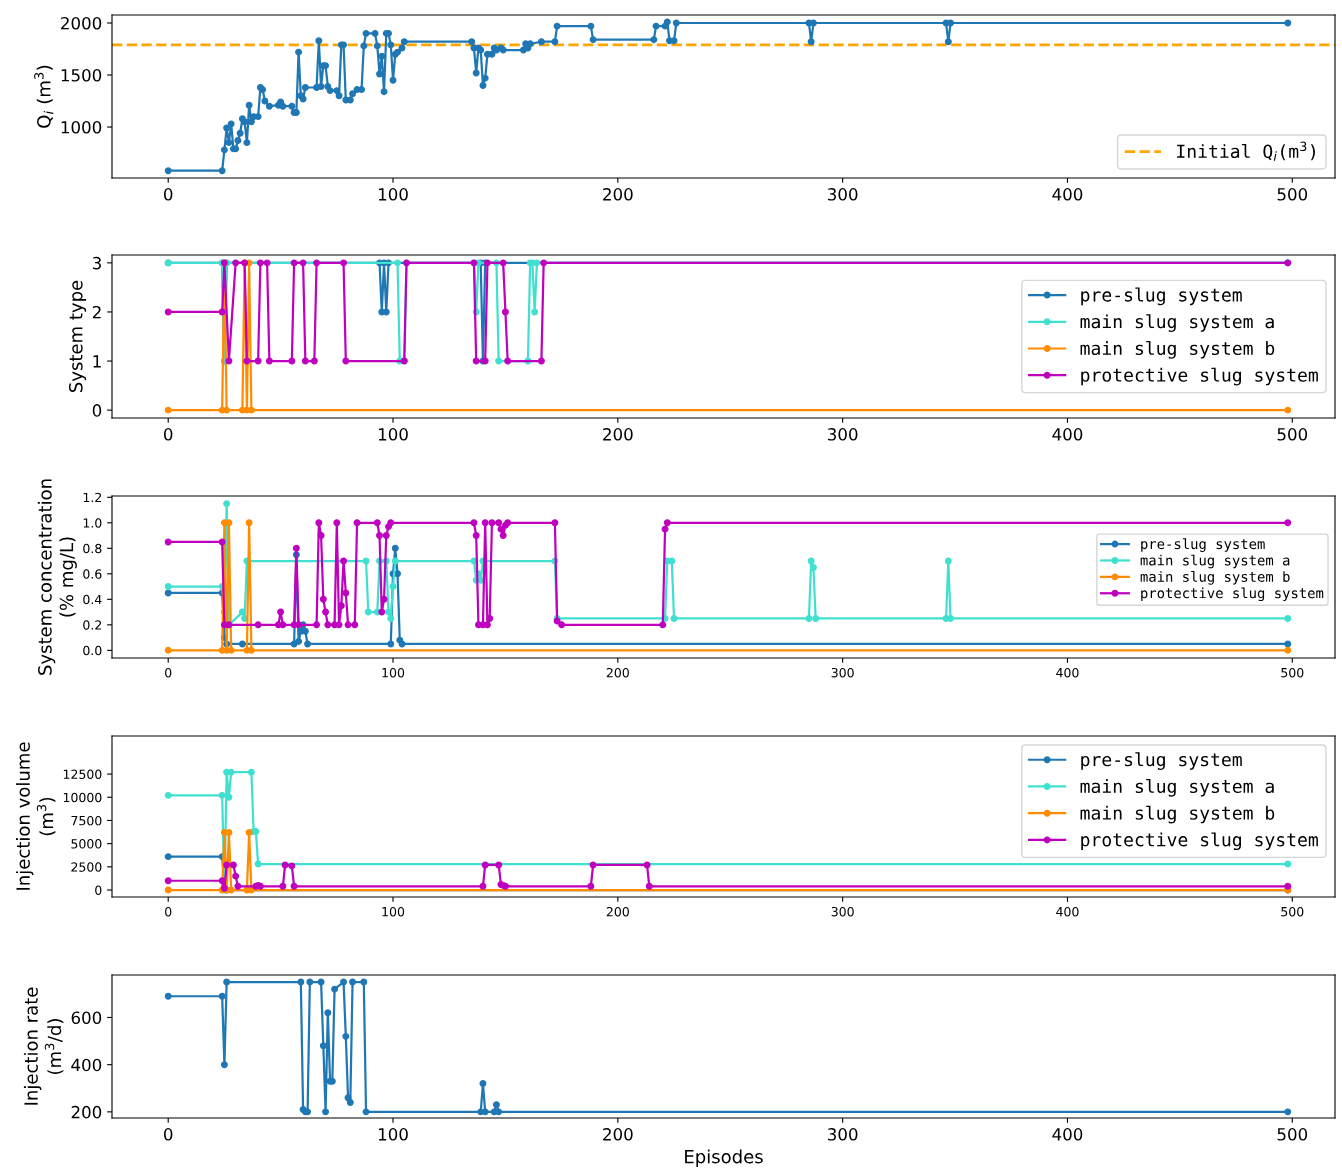 This screenshot has width=1342, height=1174. Describe the element at coordinates (92, 625) in the screenshot. I see `y-tick-label: 0.2` at that location.